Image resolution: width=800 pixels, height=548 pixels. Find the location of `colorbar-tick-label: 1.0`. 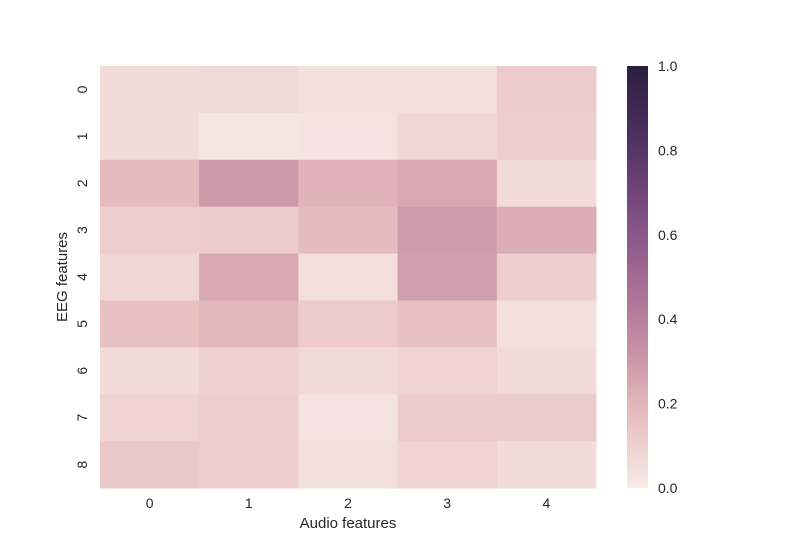

colorbar-tick-label: 1.0 is located at coordinates (668, 66).